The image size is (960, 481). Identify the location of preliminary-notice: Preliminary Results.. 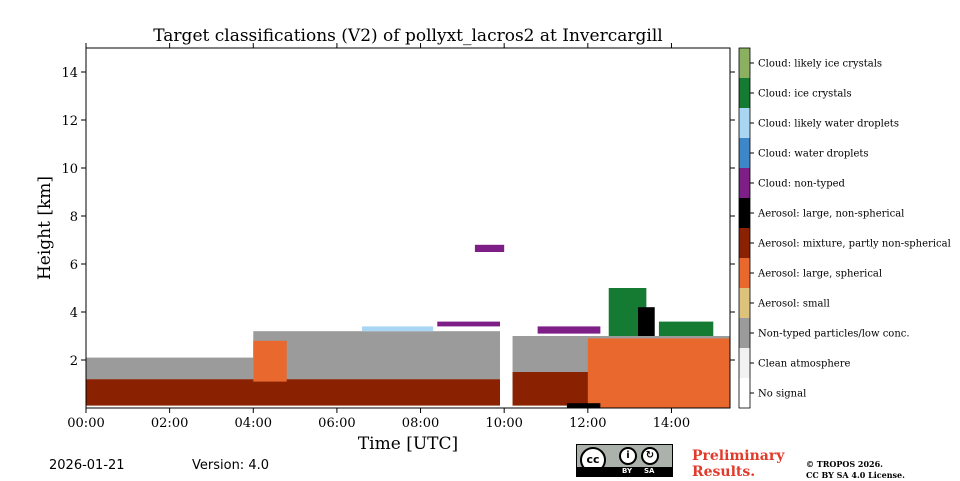
(738, 464).